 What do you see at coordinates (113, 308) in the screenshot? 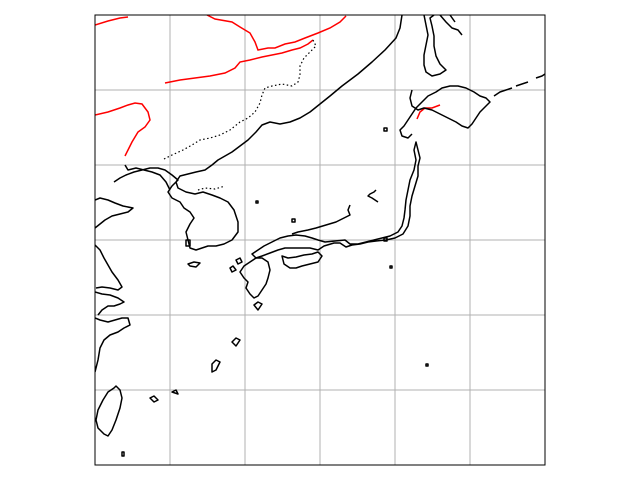
I see `coastline-china-south` at bounding box center [113, 308].